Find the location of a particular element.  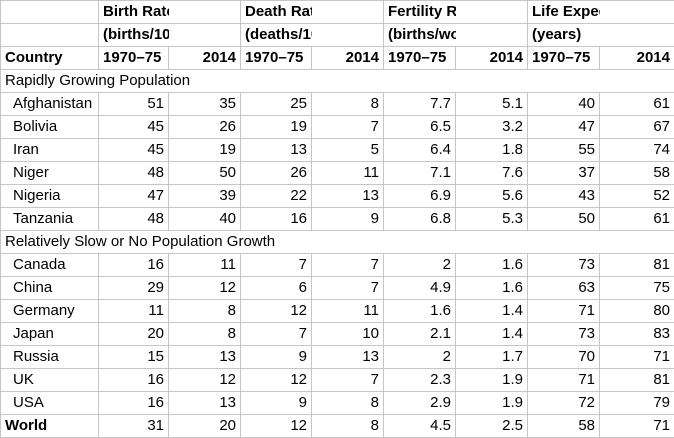

value-cell: 20 is located at coordinates (133, 334).